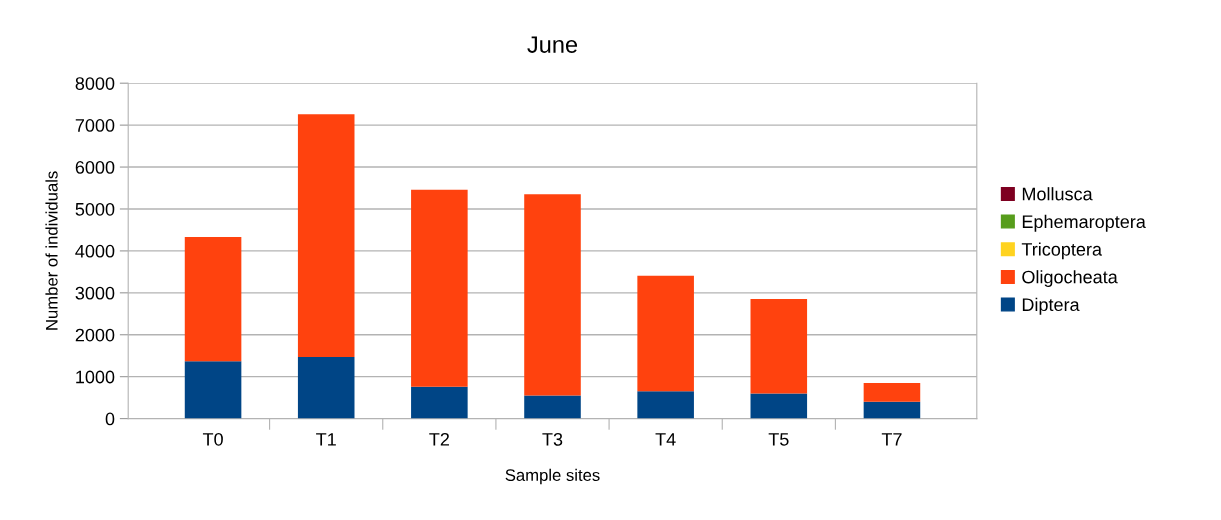 The image size is (1221, 520). I want to click on y-tick-label: 8000, so click(95, 83).